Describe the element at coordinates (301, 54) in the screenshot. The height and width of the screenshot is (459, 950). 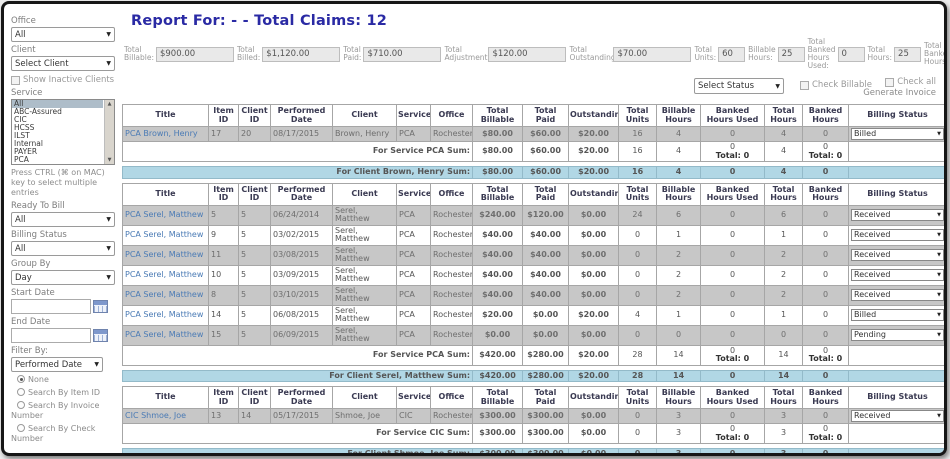
I see `summary-field-value: $1,120.00` at that location.